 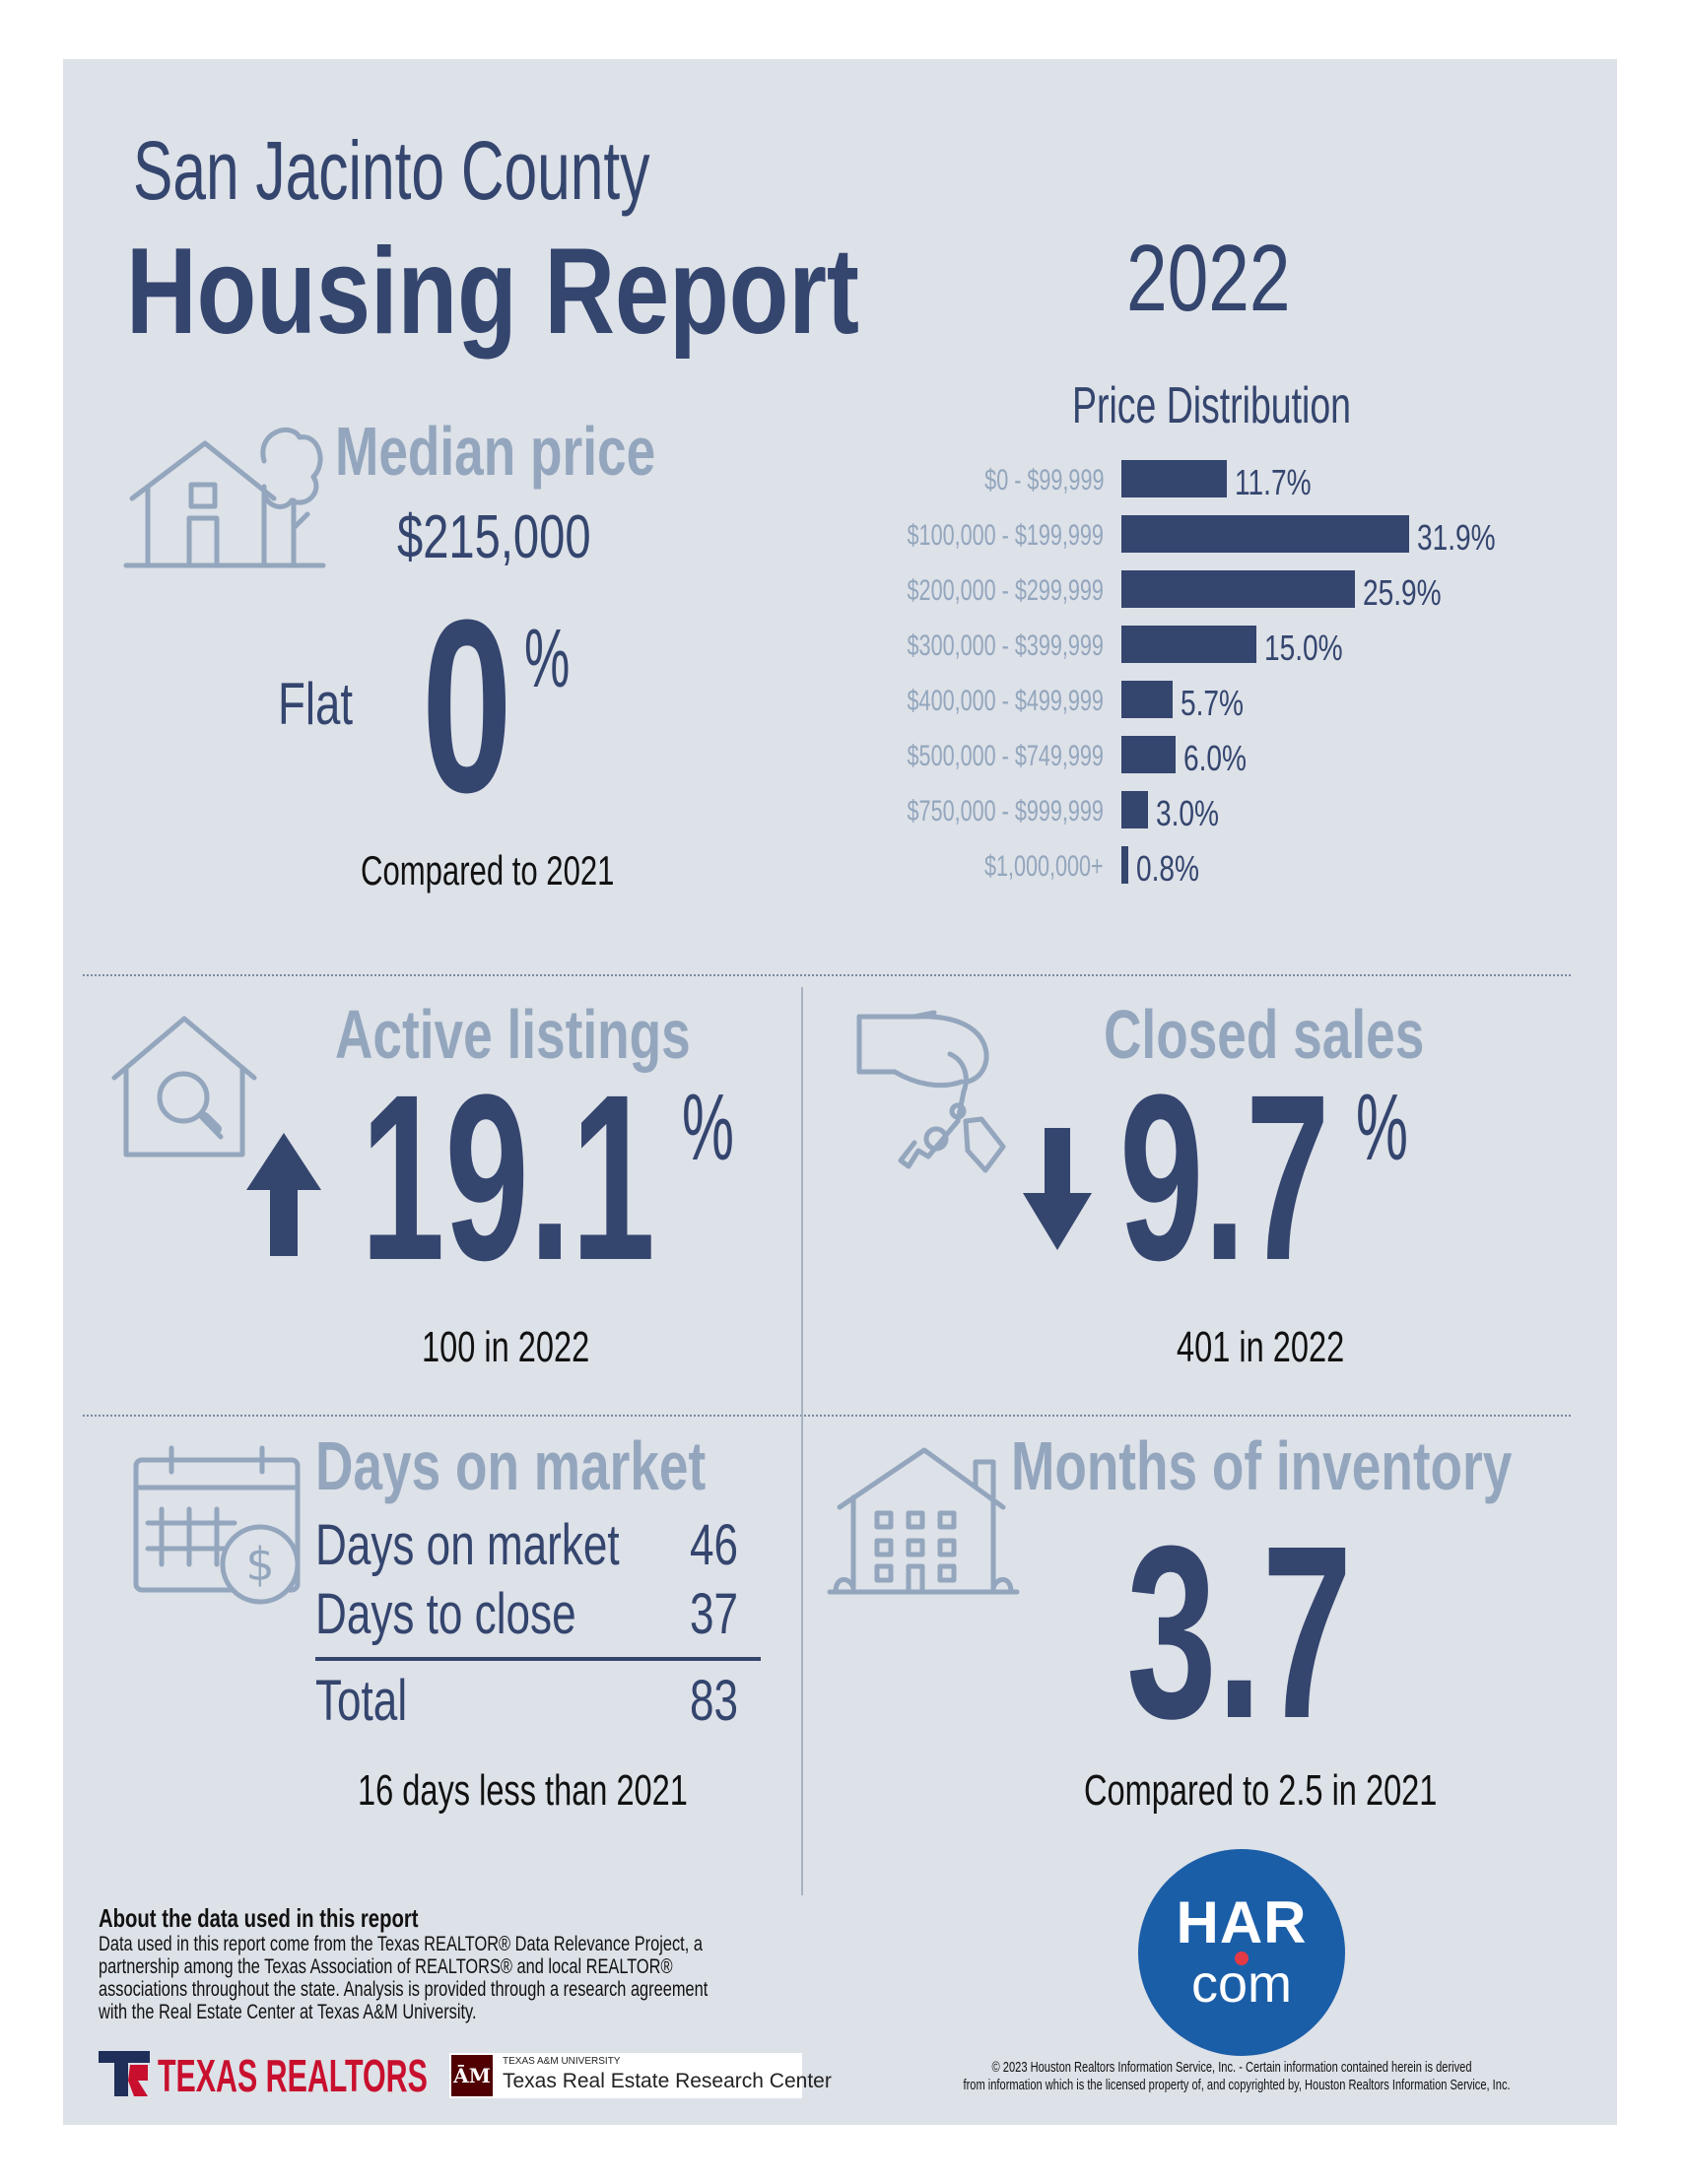 I want to click on dom-total-label: Total, so click(x=376, y=1701).